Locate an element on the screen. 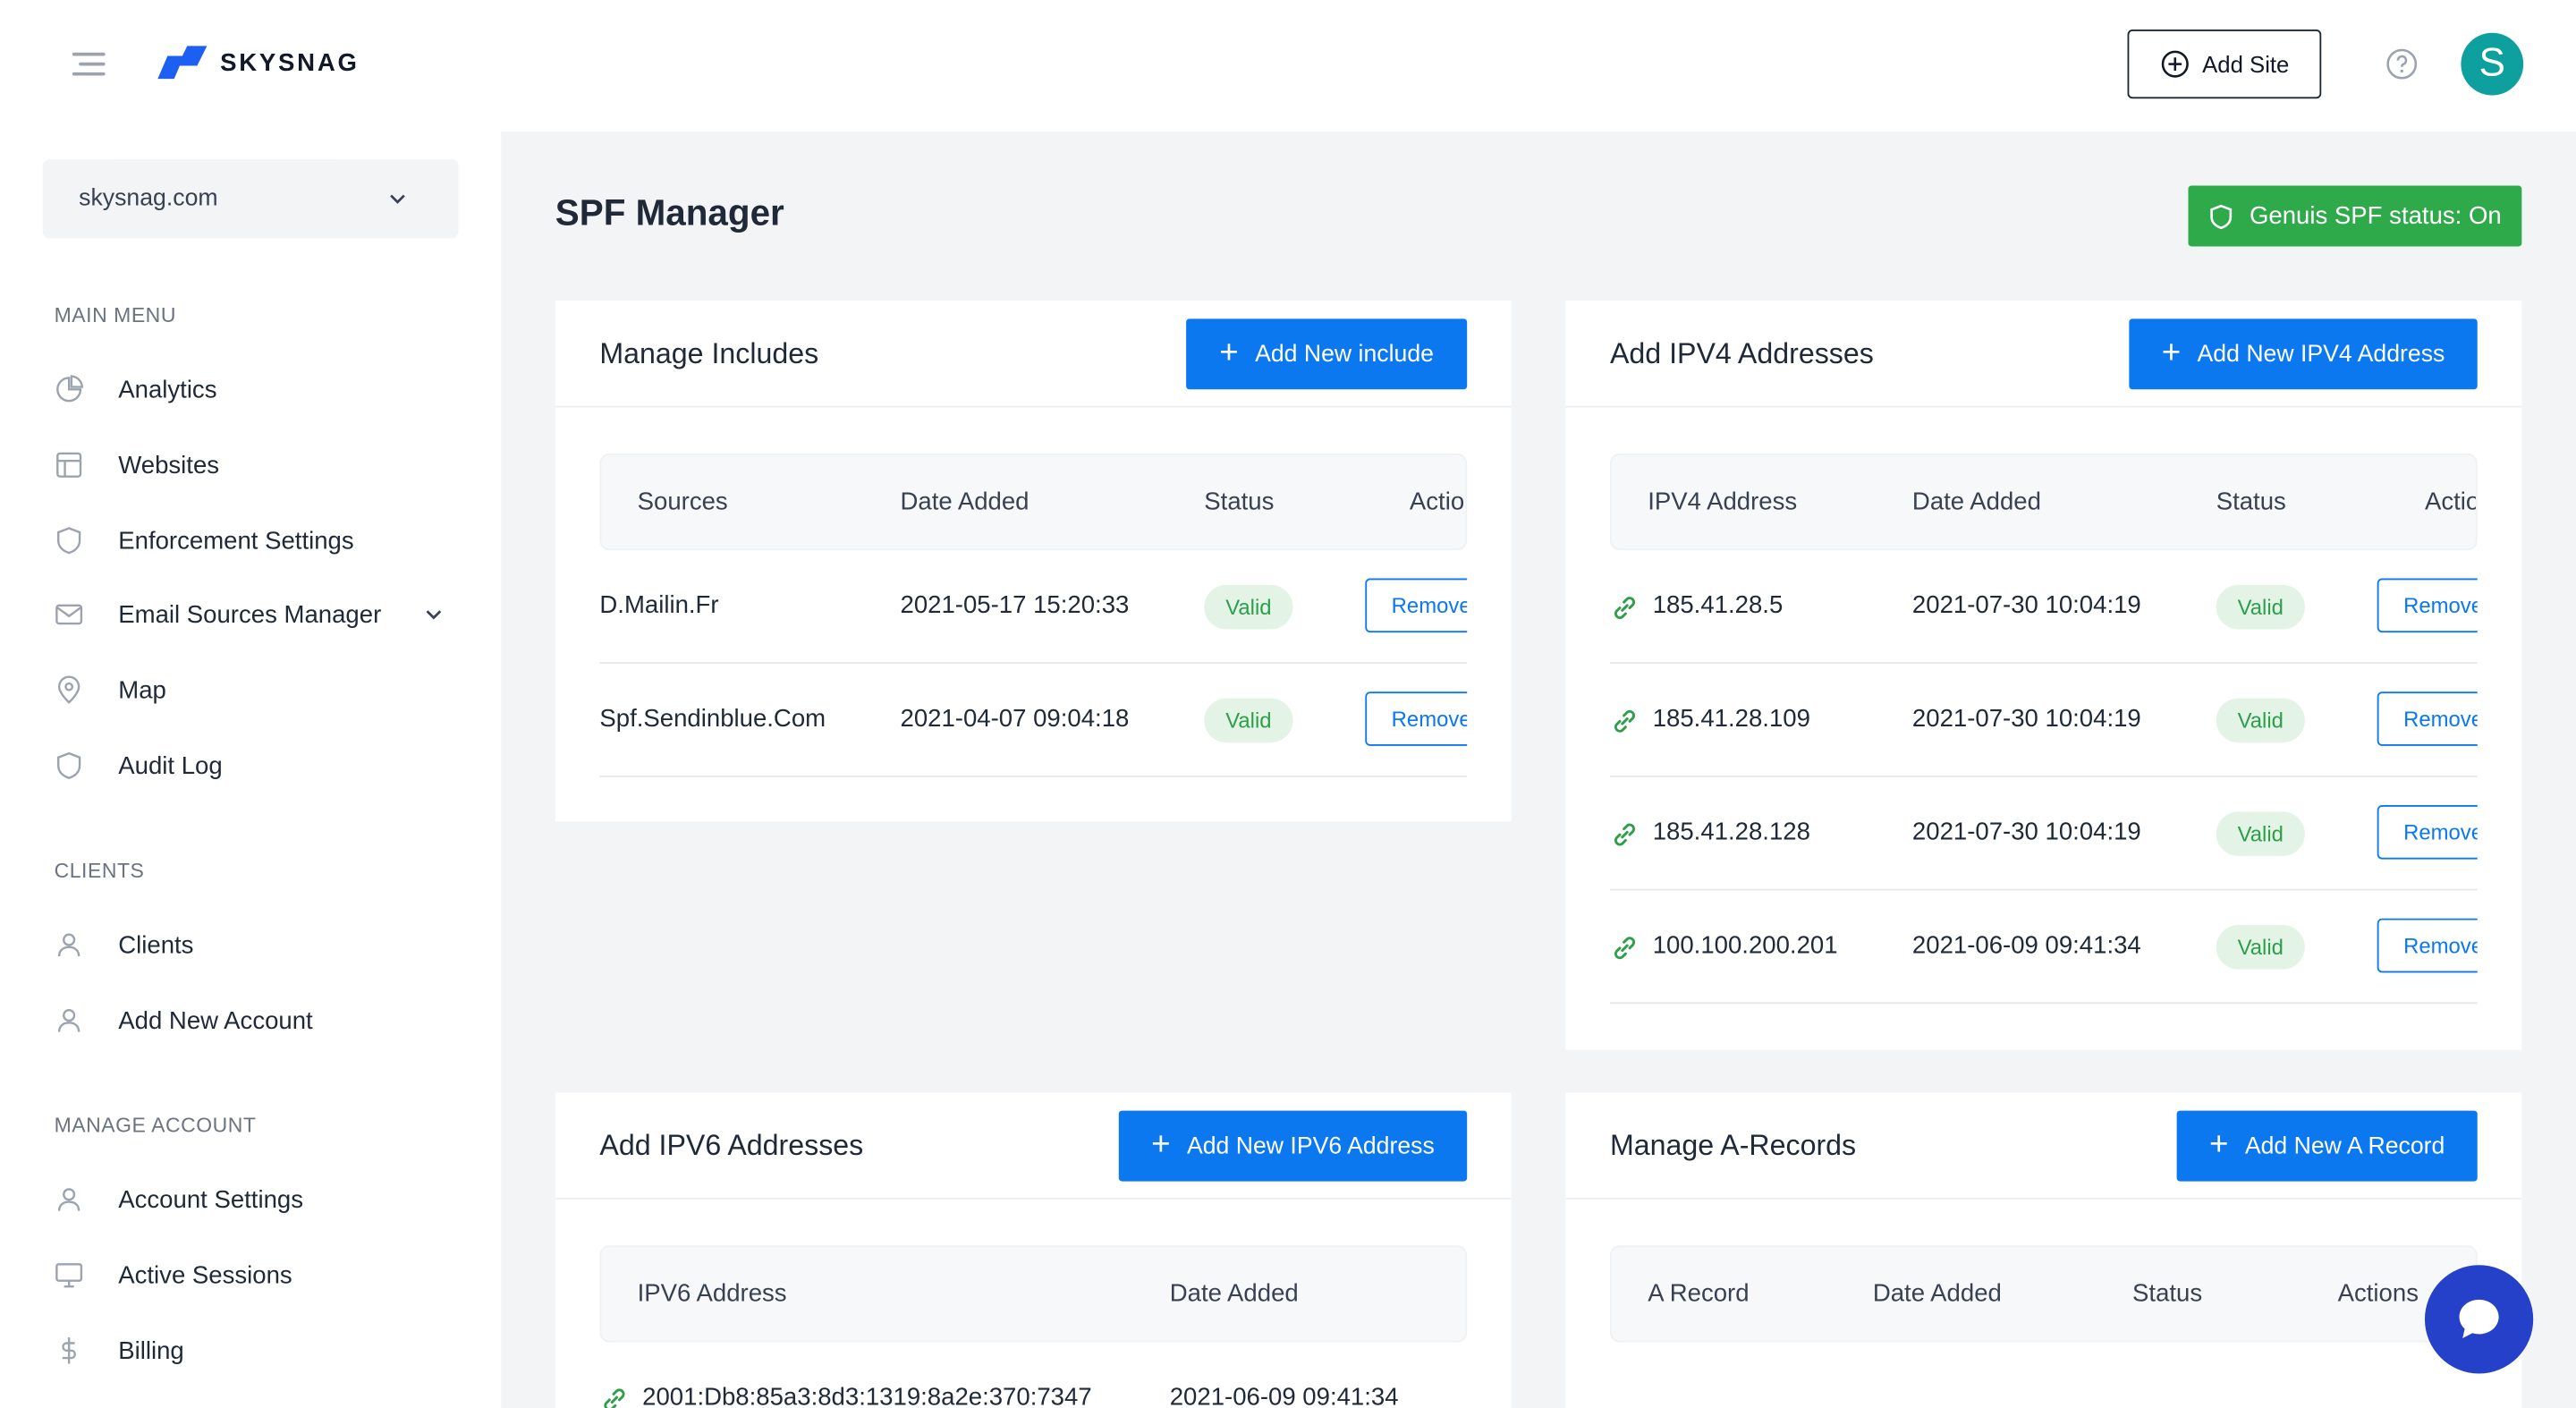 The image size is (2576, 1408). column-header: IPV6 Address is located at coordinates (712, 1294).